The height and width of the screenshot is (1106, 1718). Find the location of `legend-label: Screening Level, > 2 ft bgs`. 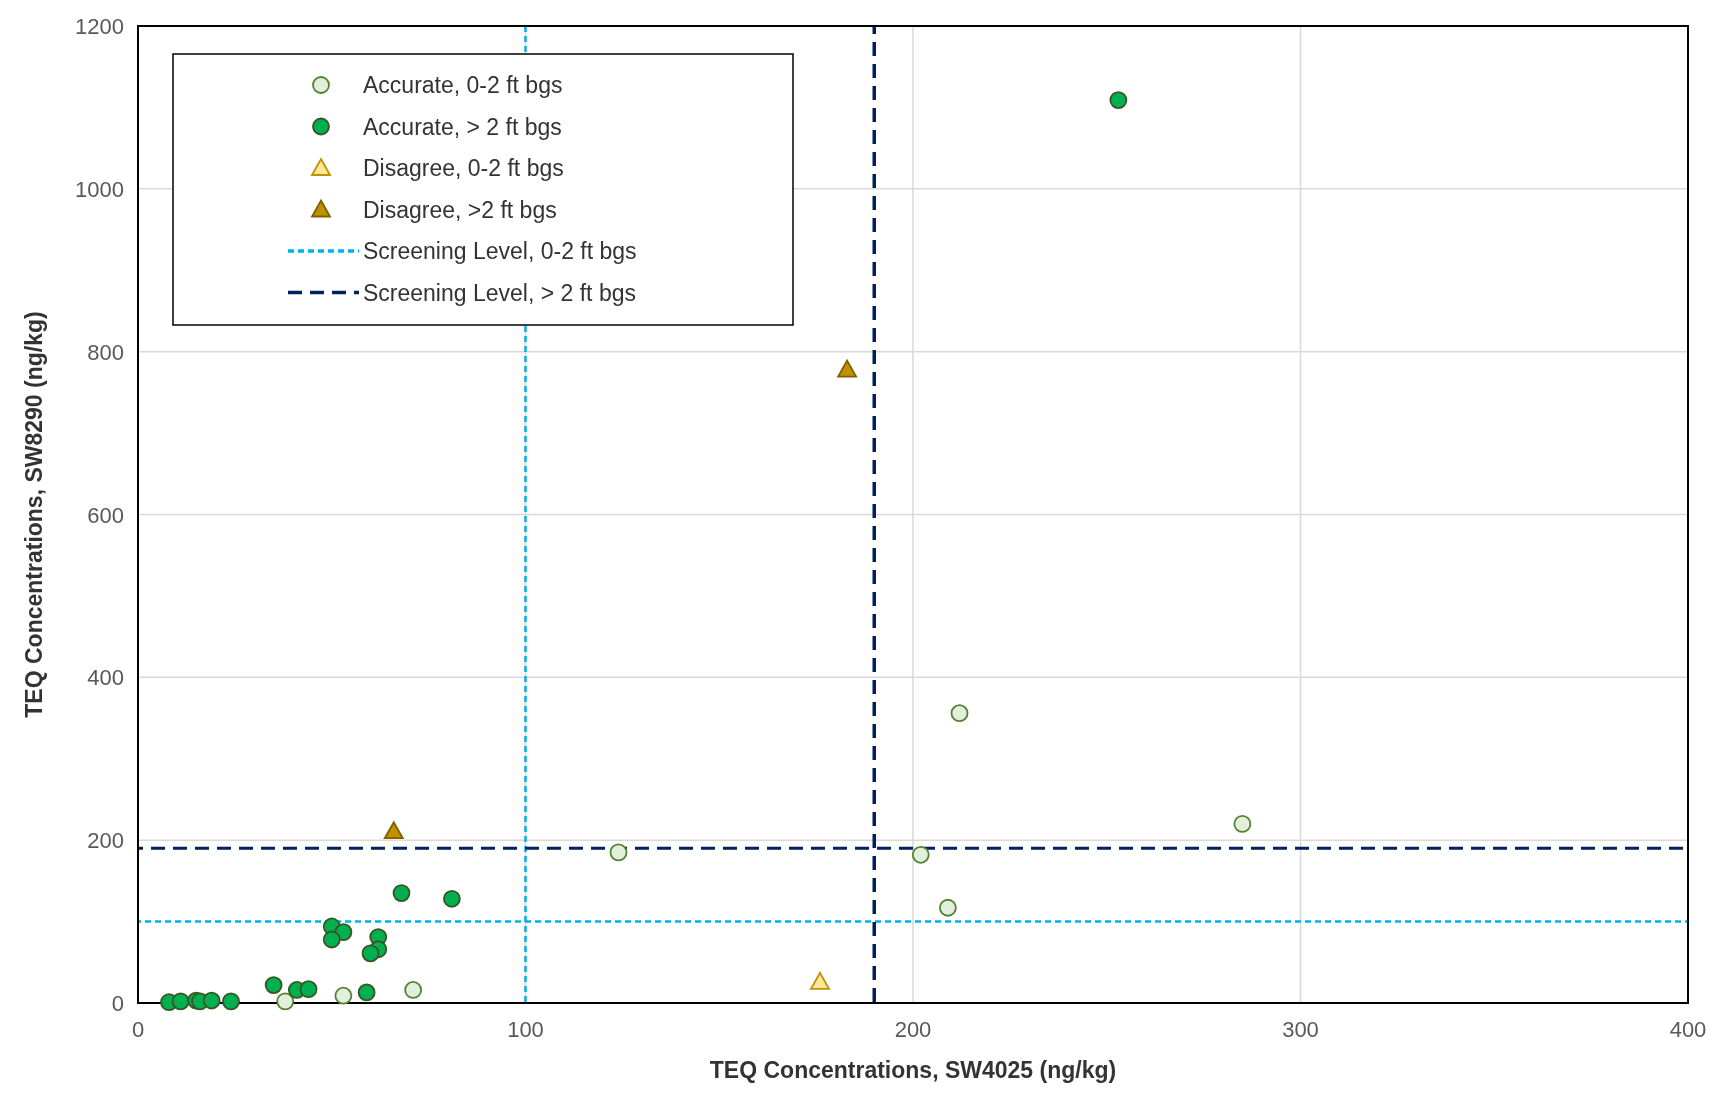

legend-label: Screening Level, > 2 ft bgs is located at coordinates (499, 292).